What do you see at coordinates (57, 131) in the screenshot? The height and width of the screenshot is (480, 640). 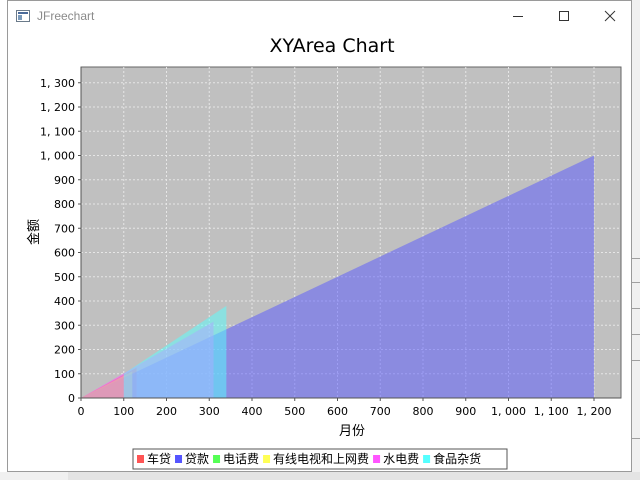 I see `y-tick-label: 1, 100` at bounding box center [57, 131].